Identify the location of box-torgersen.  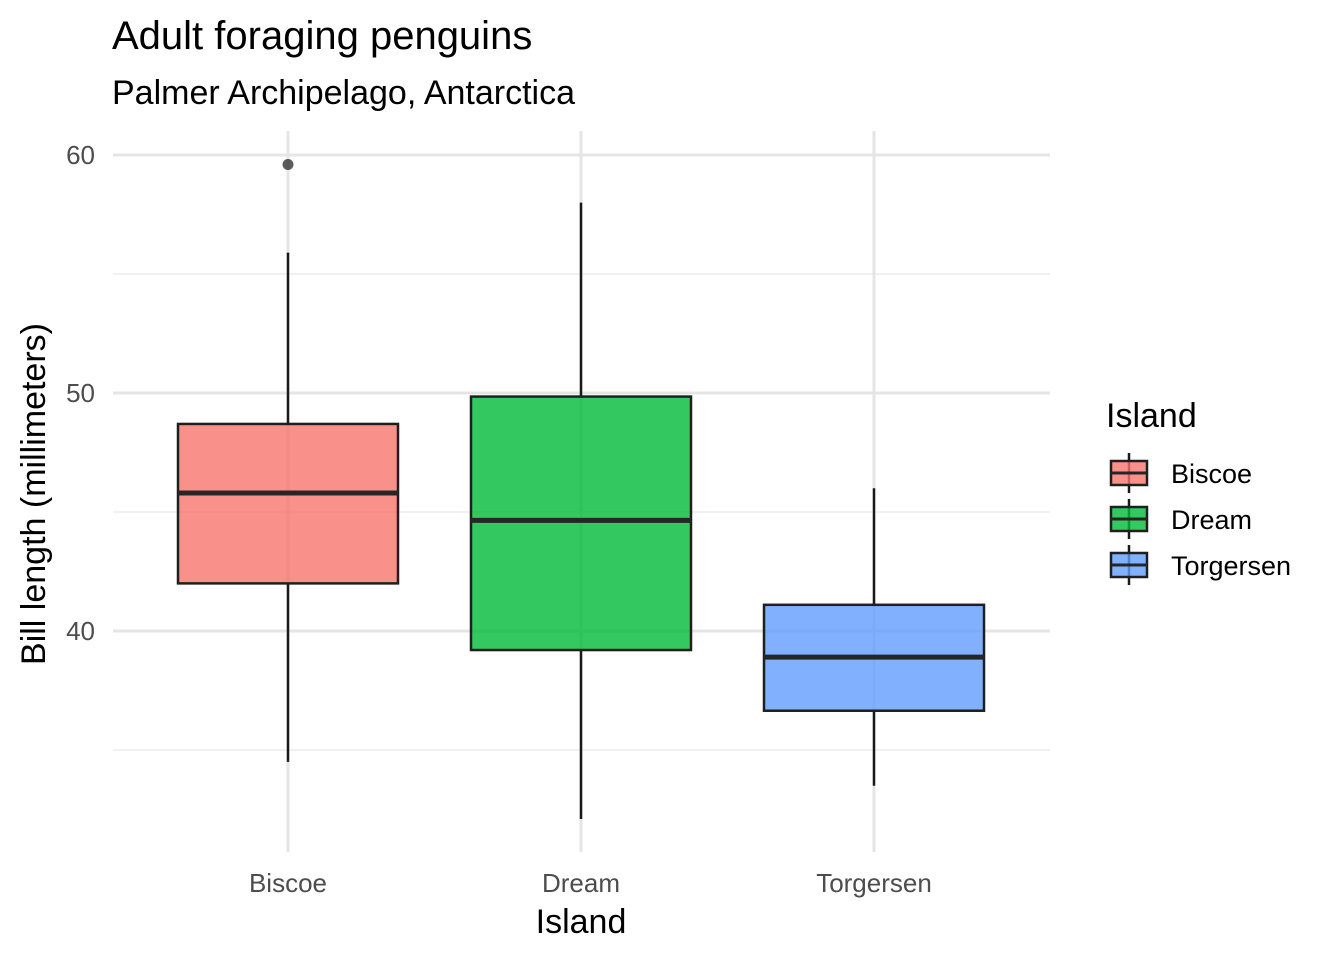
(874, 637).